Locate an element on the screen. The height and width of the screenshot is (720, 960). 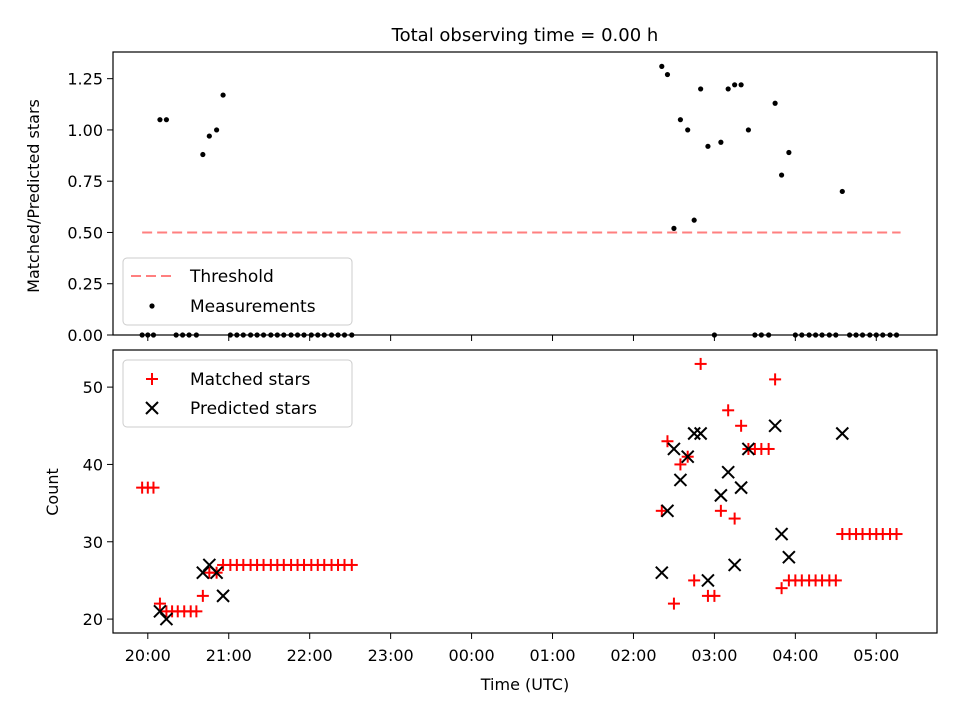
legend-plus-glyph is located at coordinates (152, 379).